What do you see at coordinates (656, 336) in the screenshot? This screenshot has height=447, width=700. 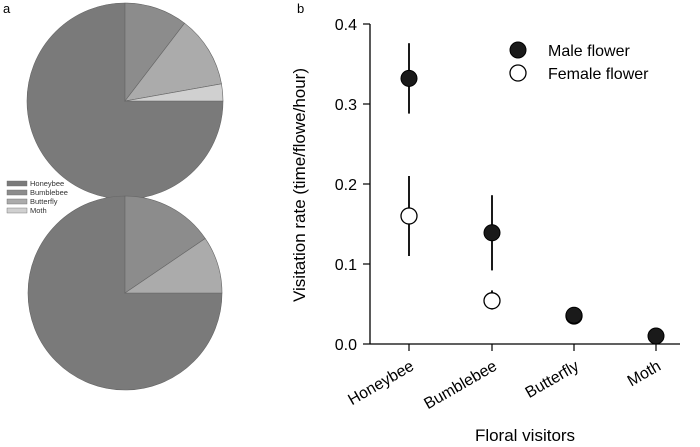 I see `point-male-flower-moth` at bounding box center [656, 336].